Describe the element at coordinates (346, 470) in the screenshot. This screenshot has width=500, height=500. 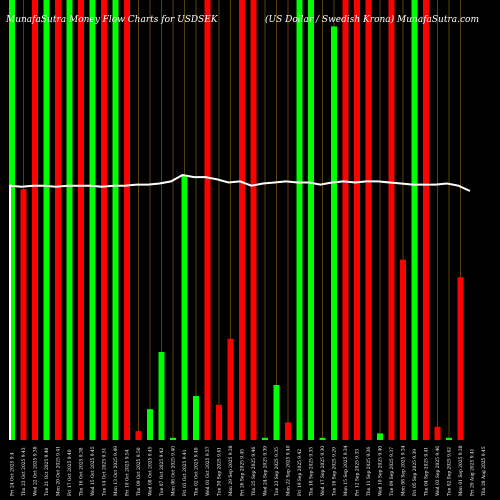
I see `x-tick-label: Mon 15 Sep 2025 9.34` at that location.